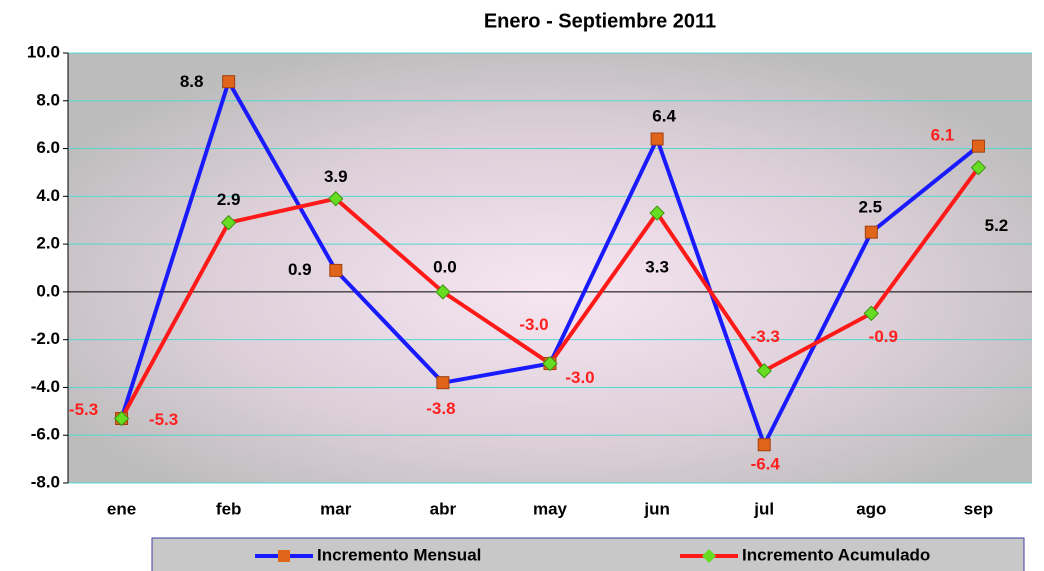  I want to click on y-tick-label: 6.0, so click(48, 147).